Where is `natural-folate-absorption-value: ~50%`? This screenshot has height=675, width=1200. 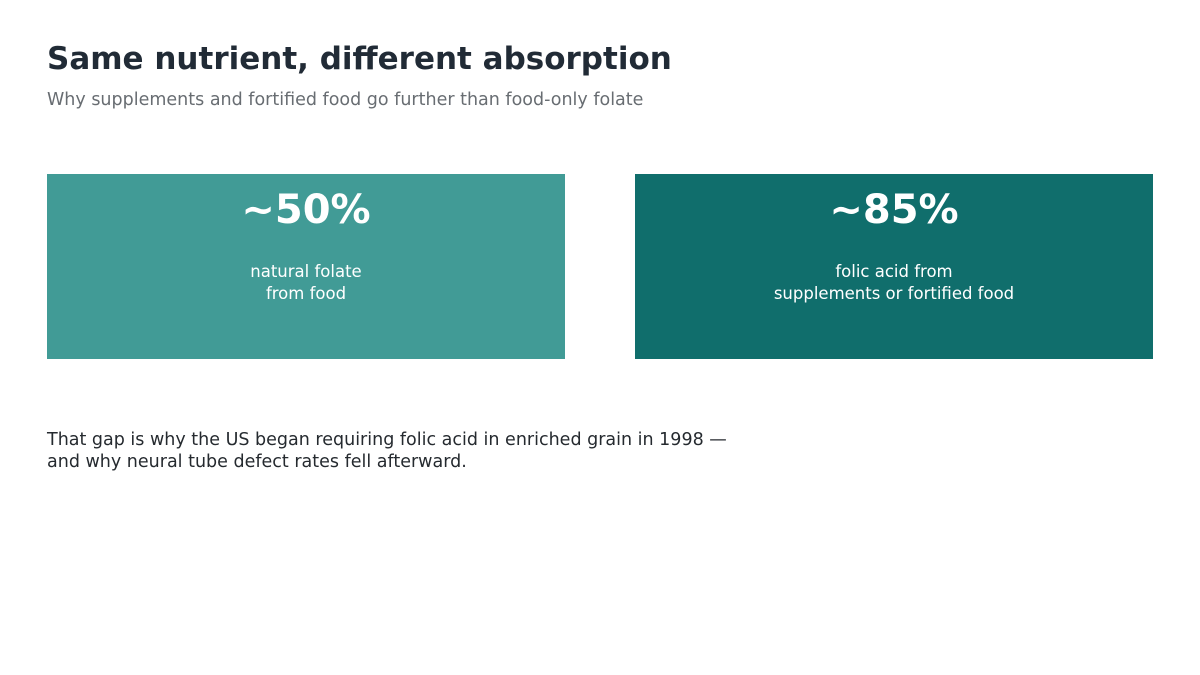
natural-folate-absorption-value: ~50% is located at coordinates (306, 210).